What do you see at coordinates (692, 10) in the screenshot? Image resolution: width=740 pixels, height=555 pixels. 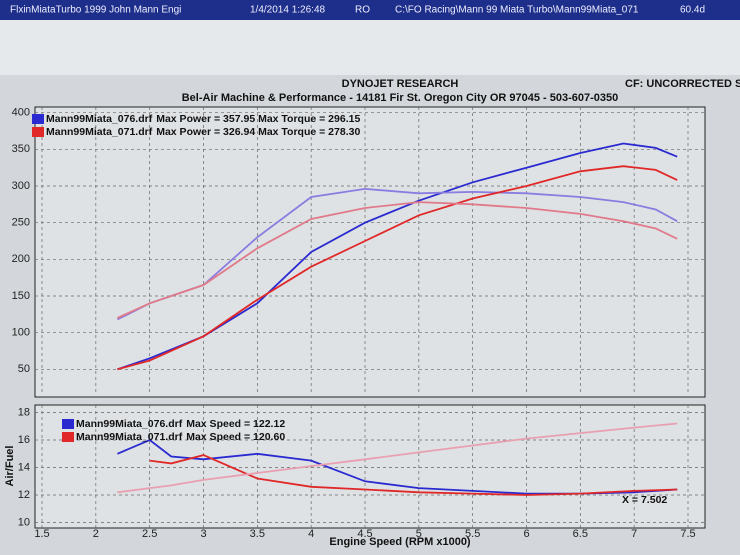 I see `duration: 60.4d` at bounding box center [692, 10].